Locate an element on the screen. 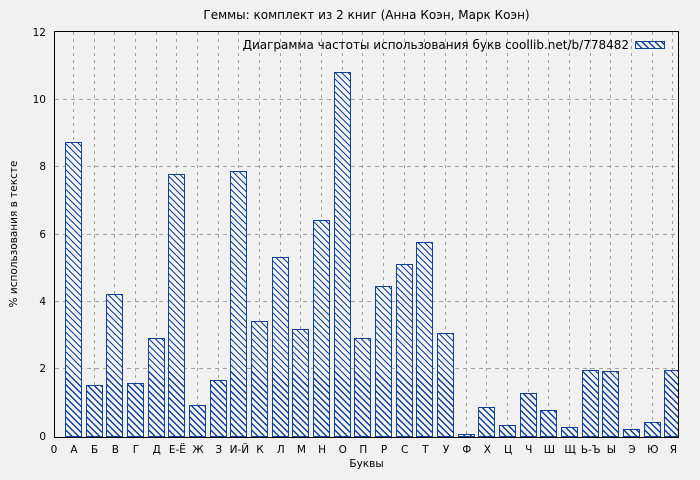 This screenshot has height=480, width=700. x-tick-label: М is located at coordinates (301, 450).